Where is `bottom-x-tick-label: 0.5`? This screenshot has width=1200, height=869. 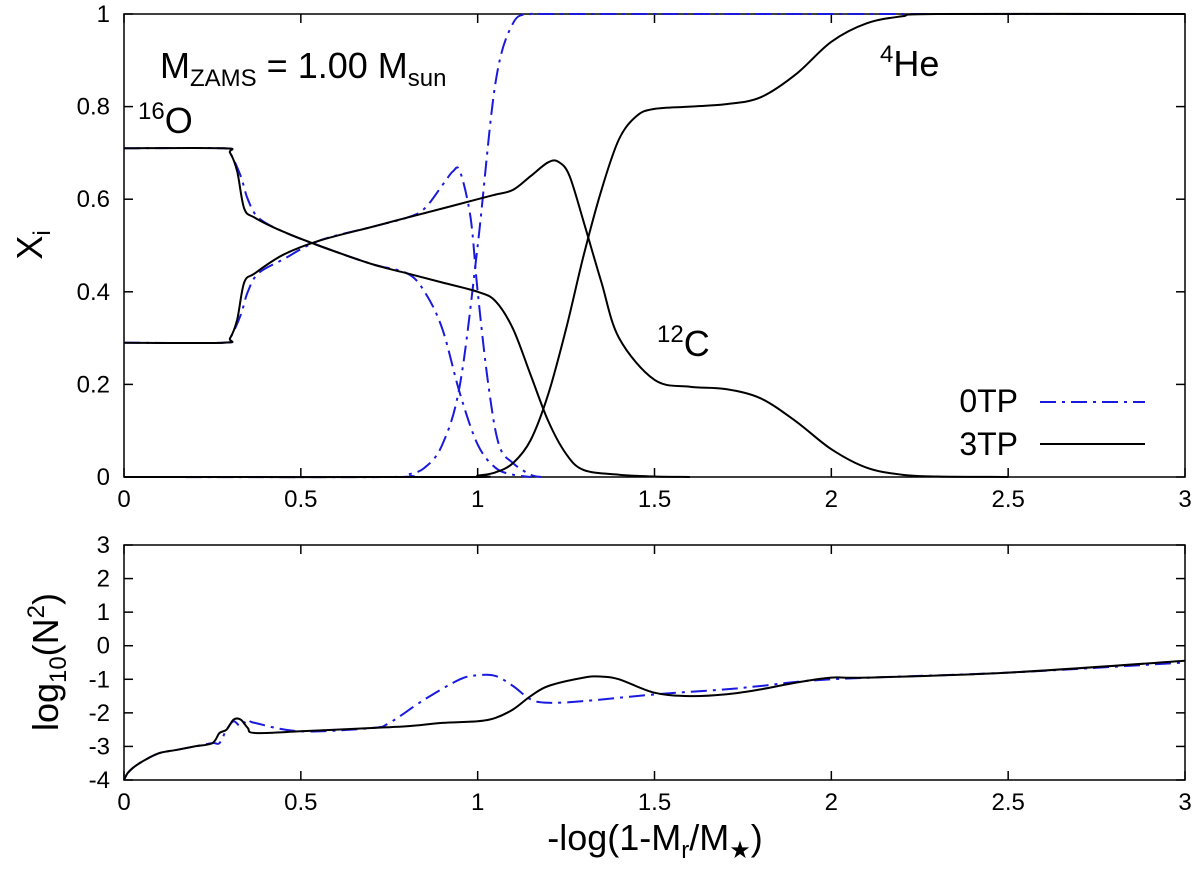 bottom-x-tick-label: 0.5 is located at coordinates (300, 802).